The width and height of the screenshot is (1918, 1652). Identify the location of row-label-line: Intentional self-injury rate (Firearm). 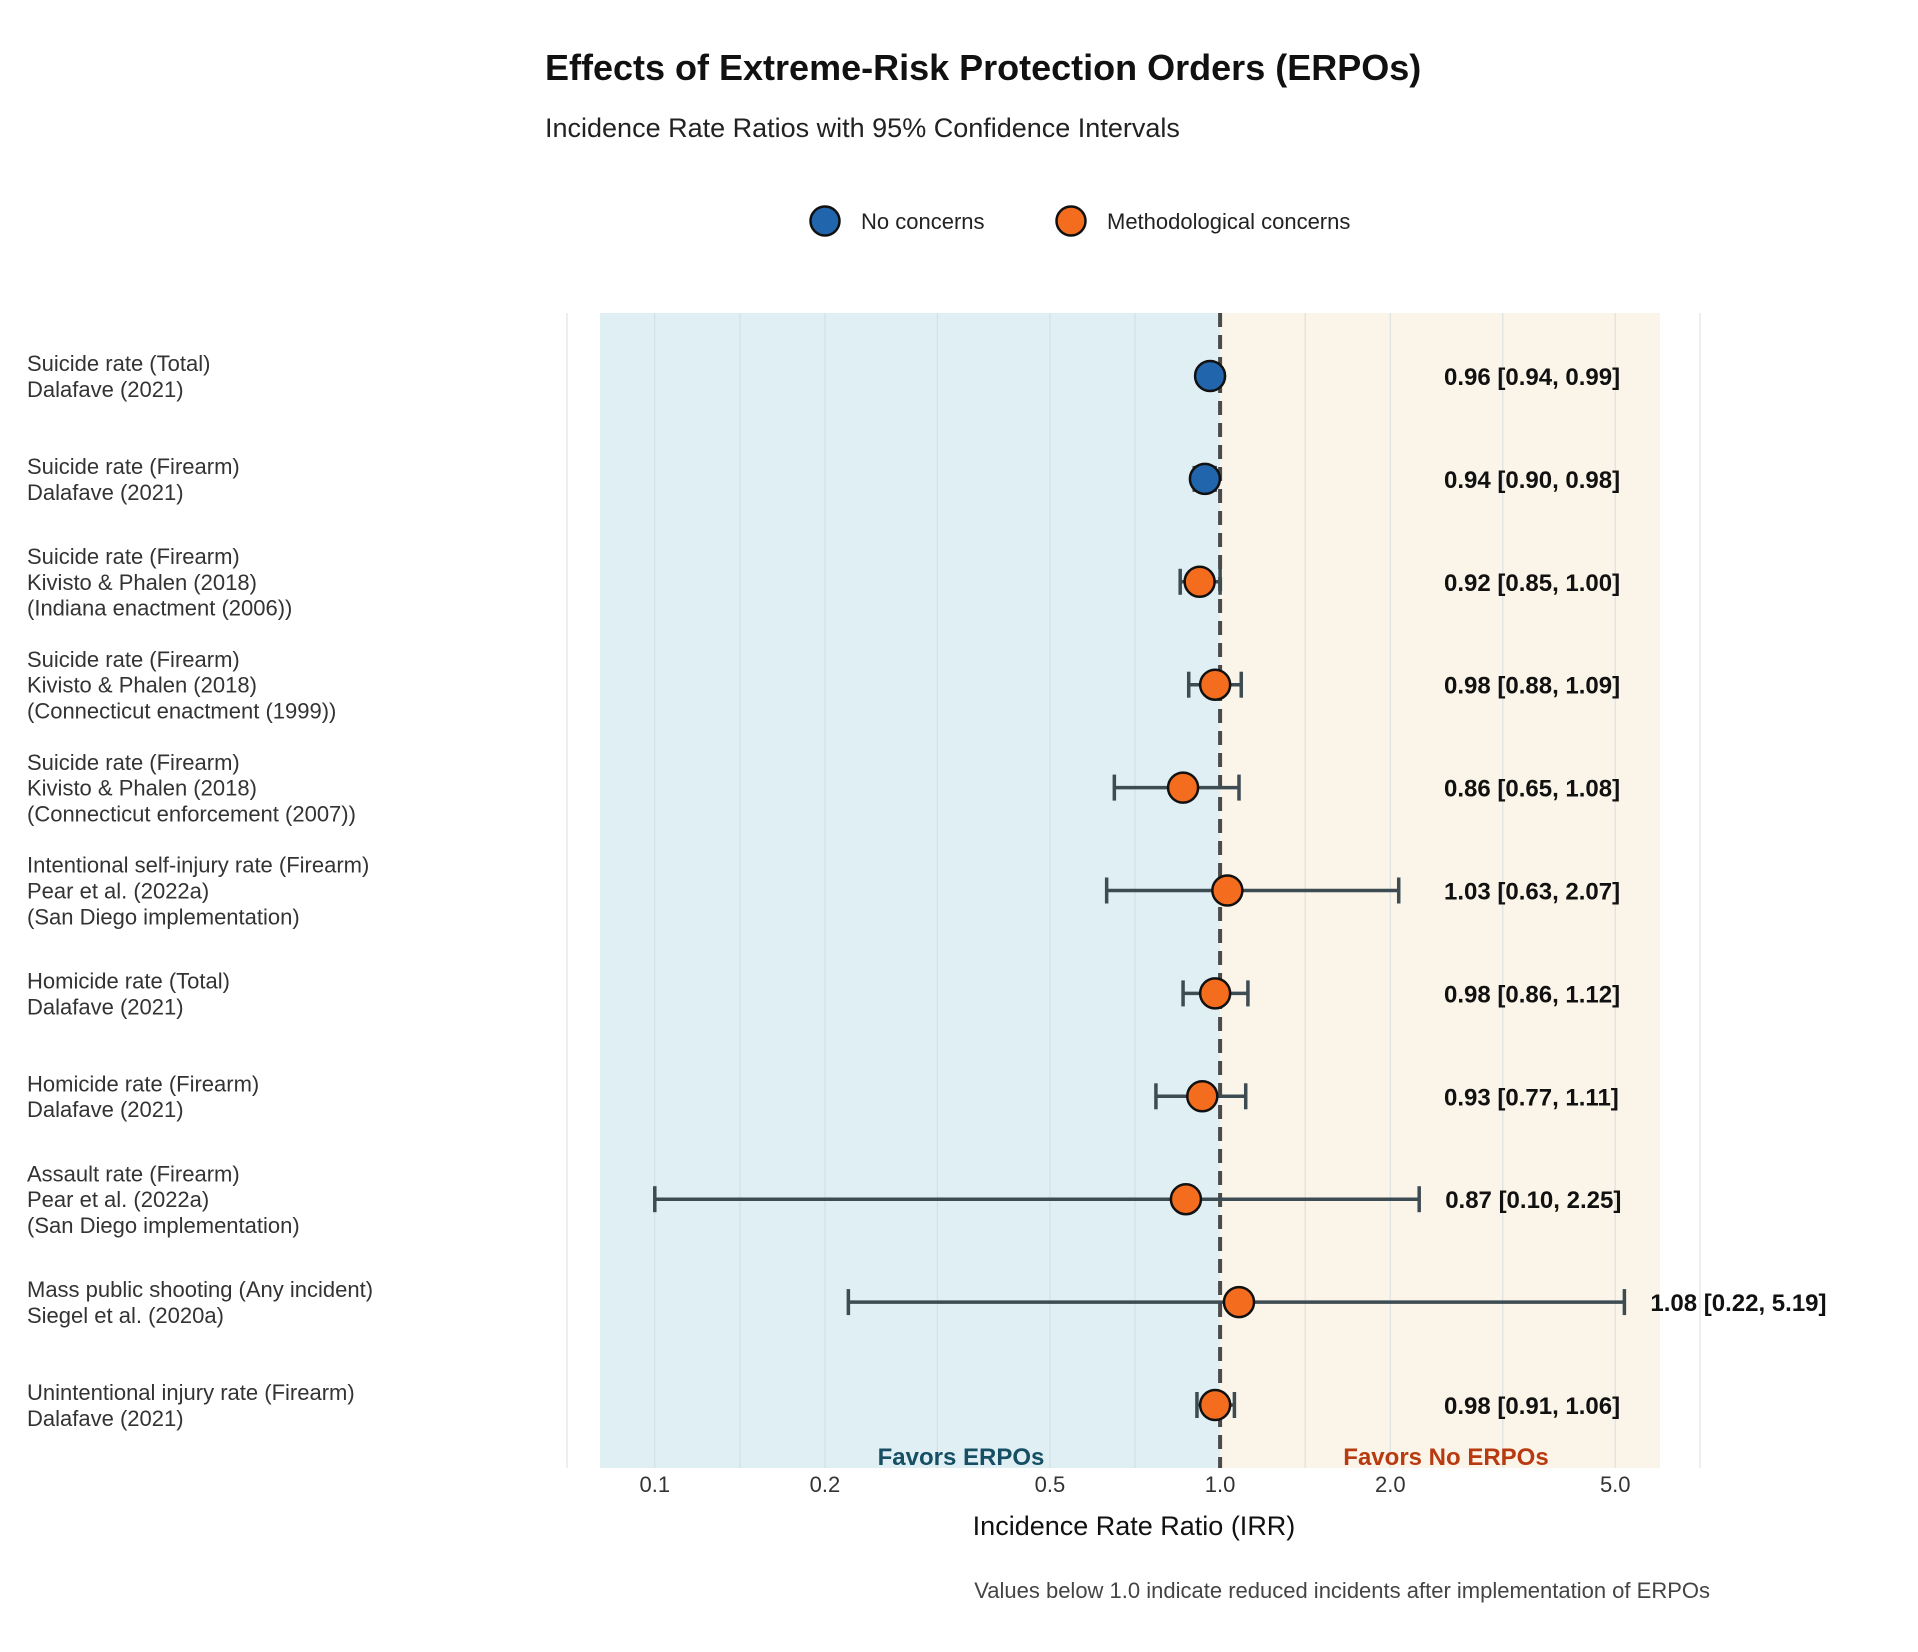
(198, 865).